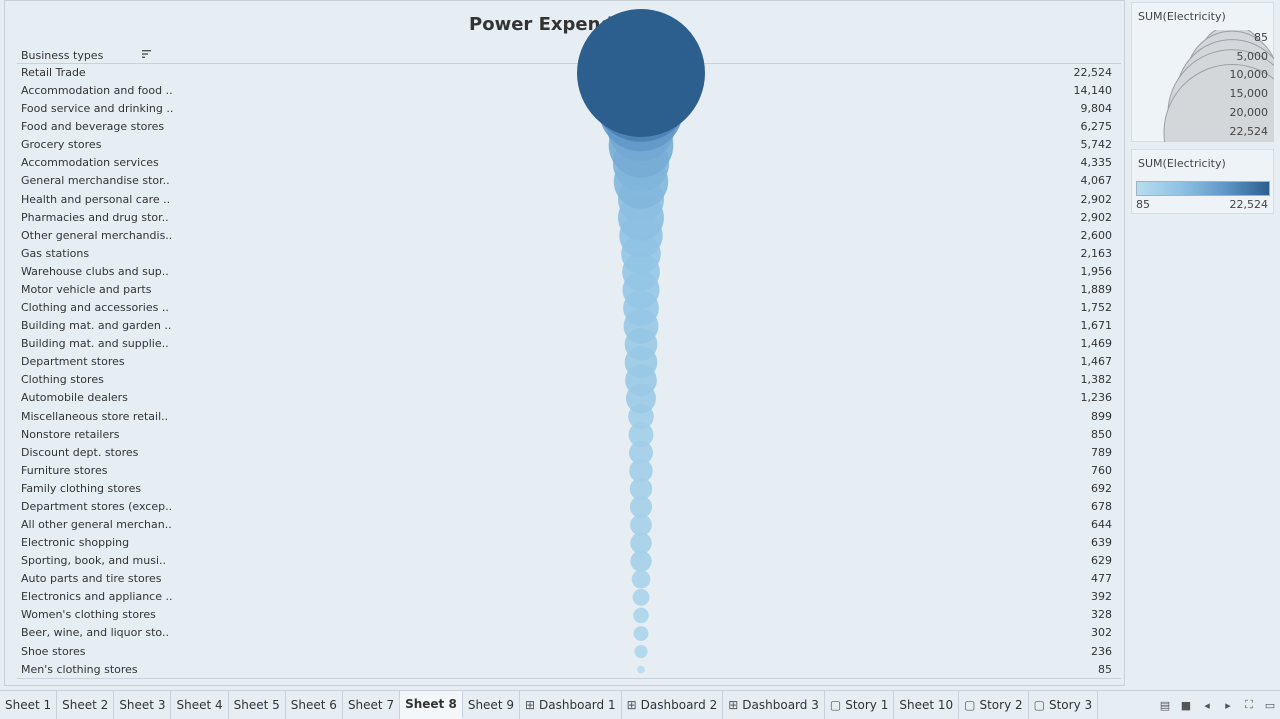 This screenshot has width=1280, height=719. What do you see at coordinates (95, 271) in the screenshot?
I see `row-label: Warehouse clubs and sup..` at bounding box center [95, 271].